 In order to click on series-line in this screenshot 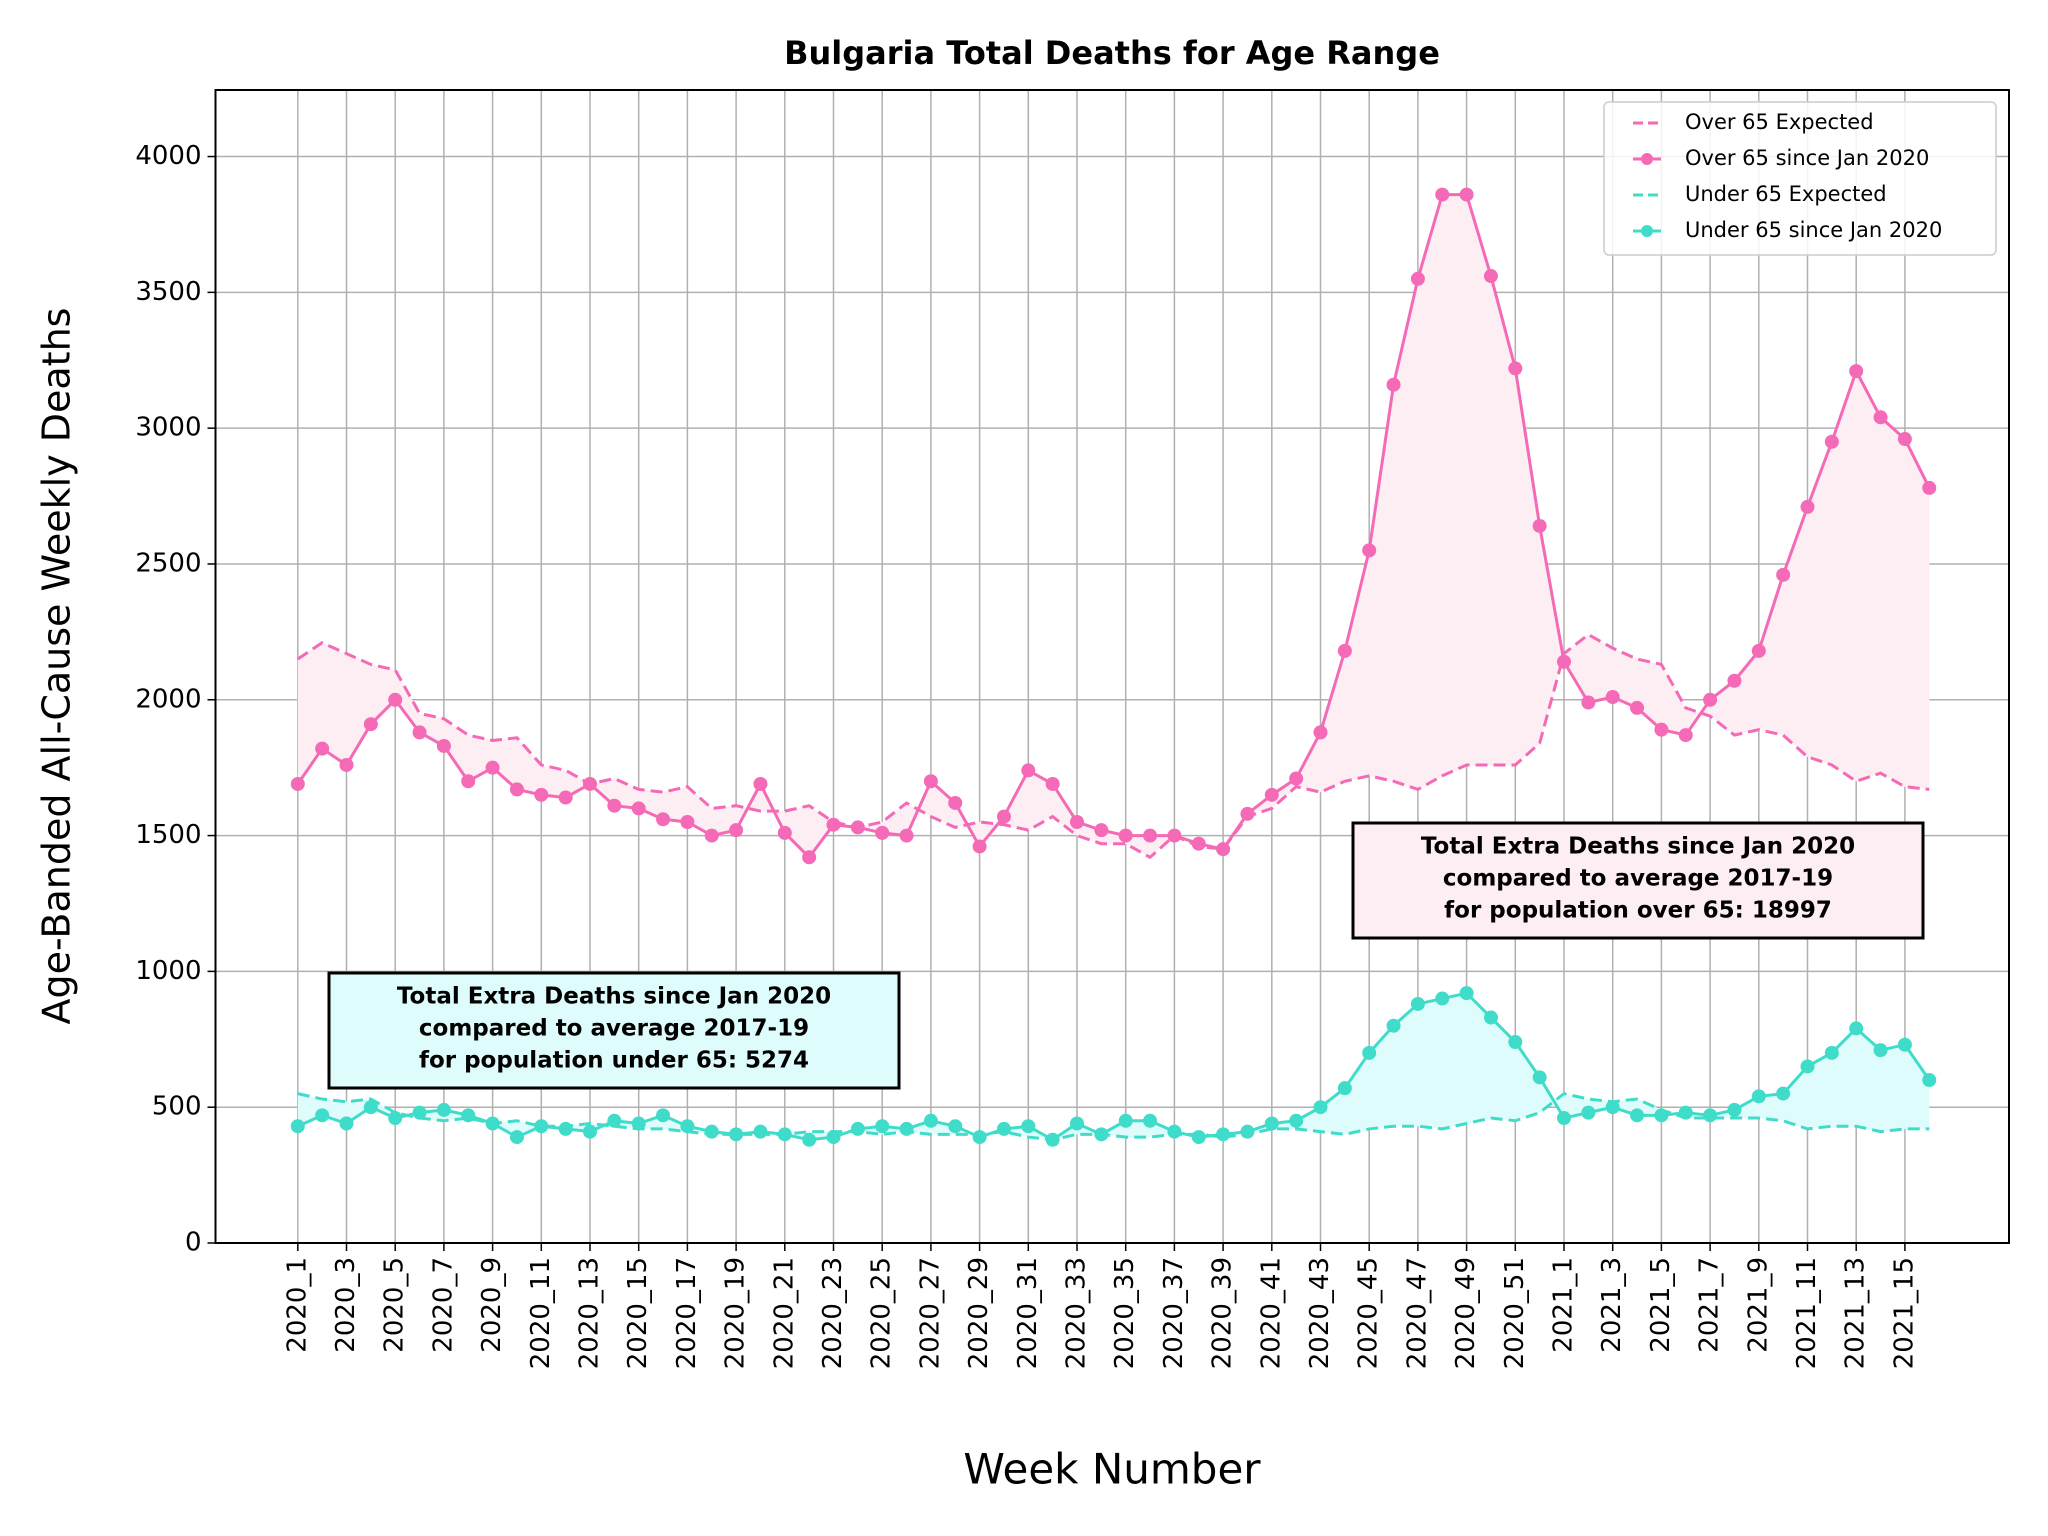, I will do `click(1113, 746)`.